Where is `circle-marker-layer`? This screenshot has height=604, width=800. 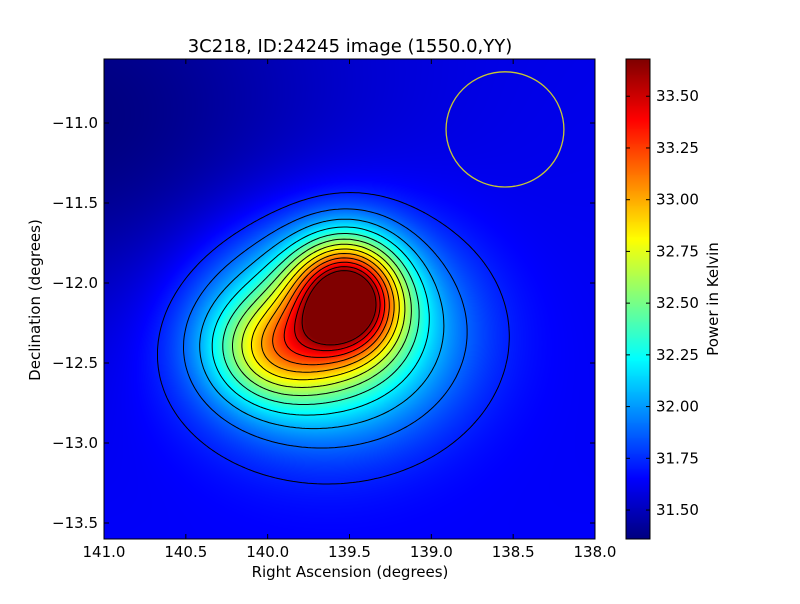
circle-marker-layer is located at coordinates (505, 129).